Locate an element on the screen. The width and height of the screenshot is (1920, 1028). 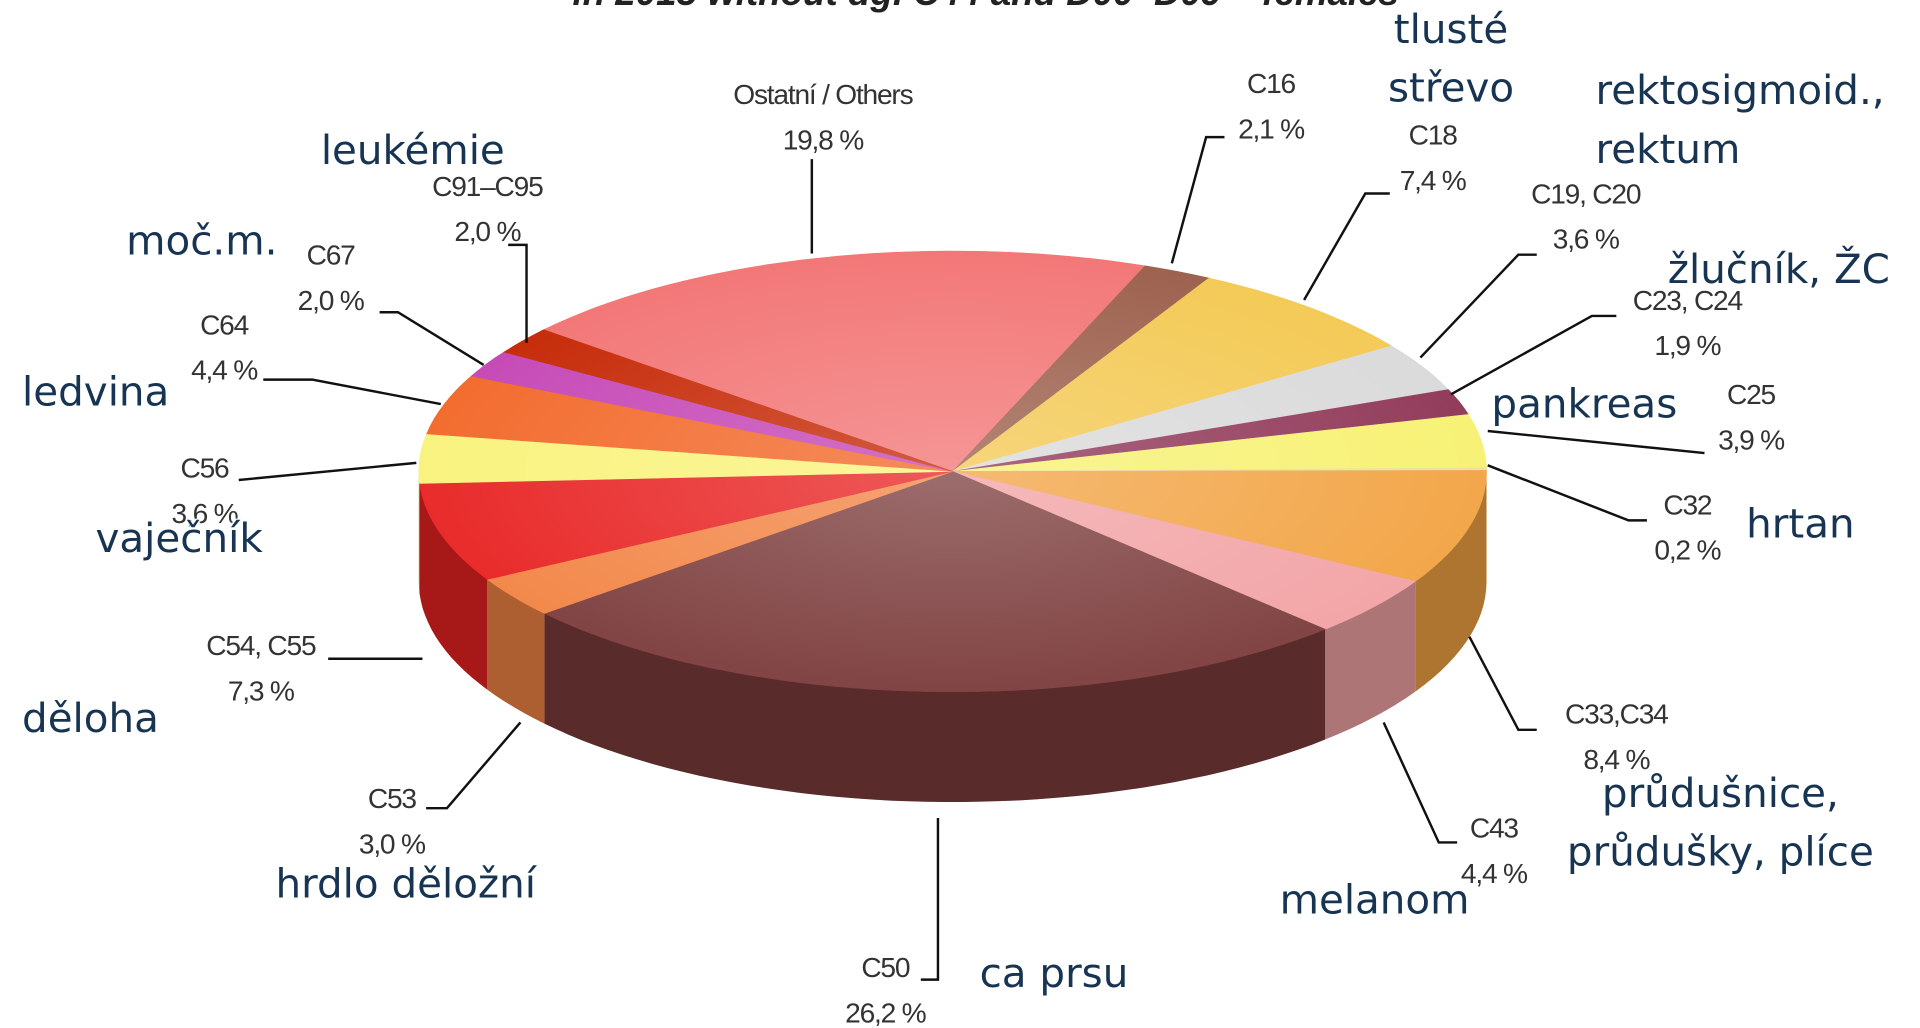
local-label: děloha is located at coordinates (90, 718).